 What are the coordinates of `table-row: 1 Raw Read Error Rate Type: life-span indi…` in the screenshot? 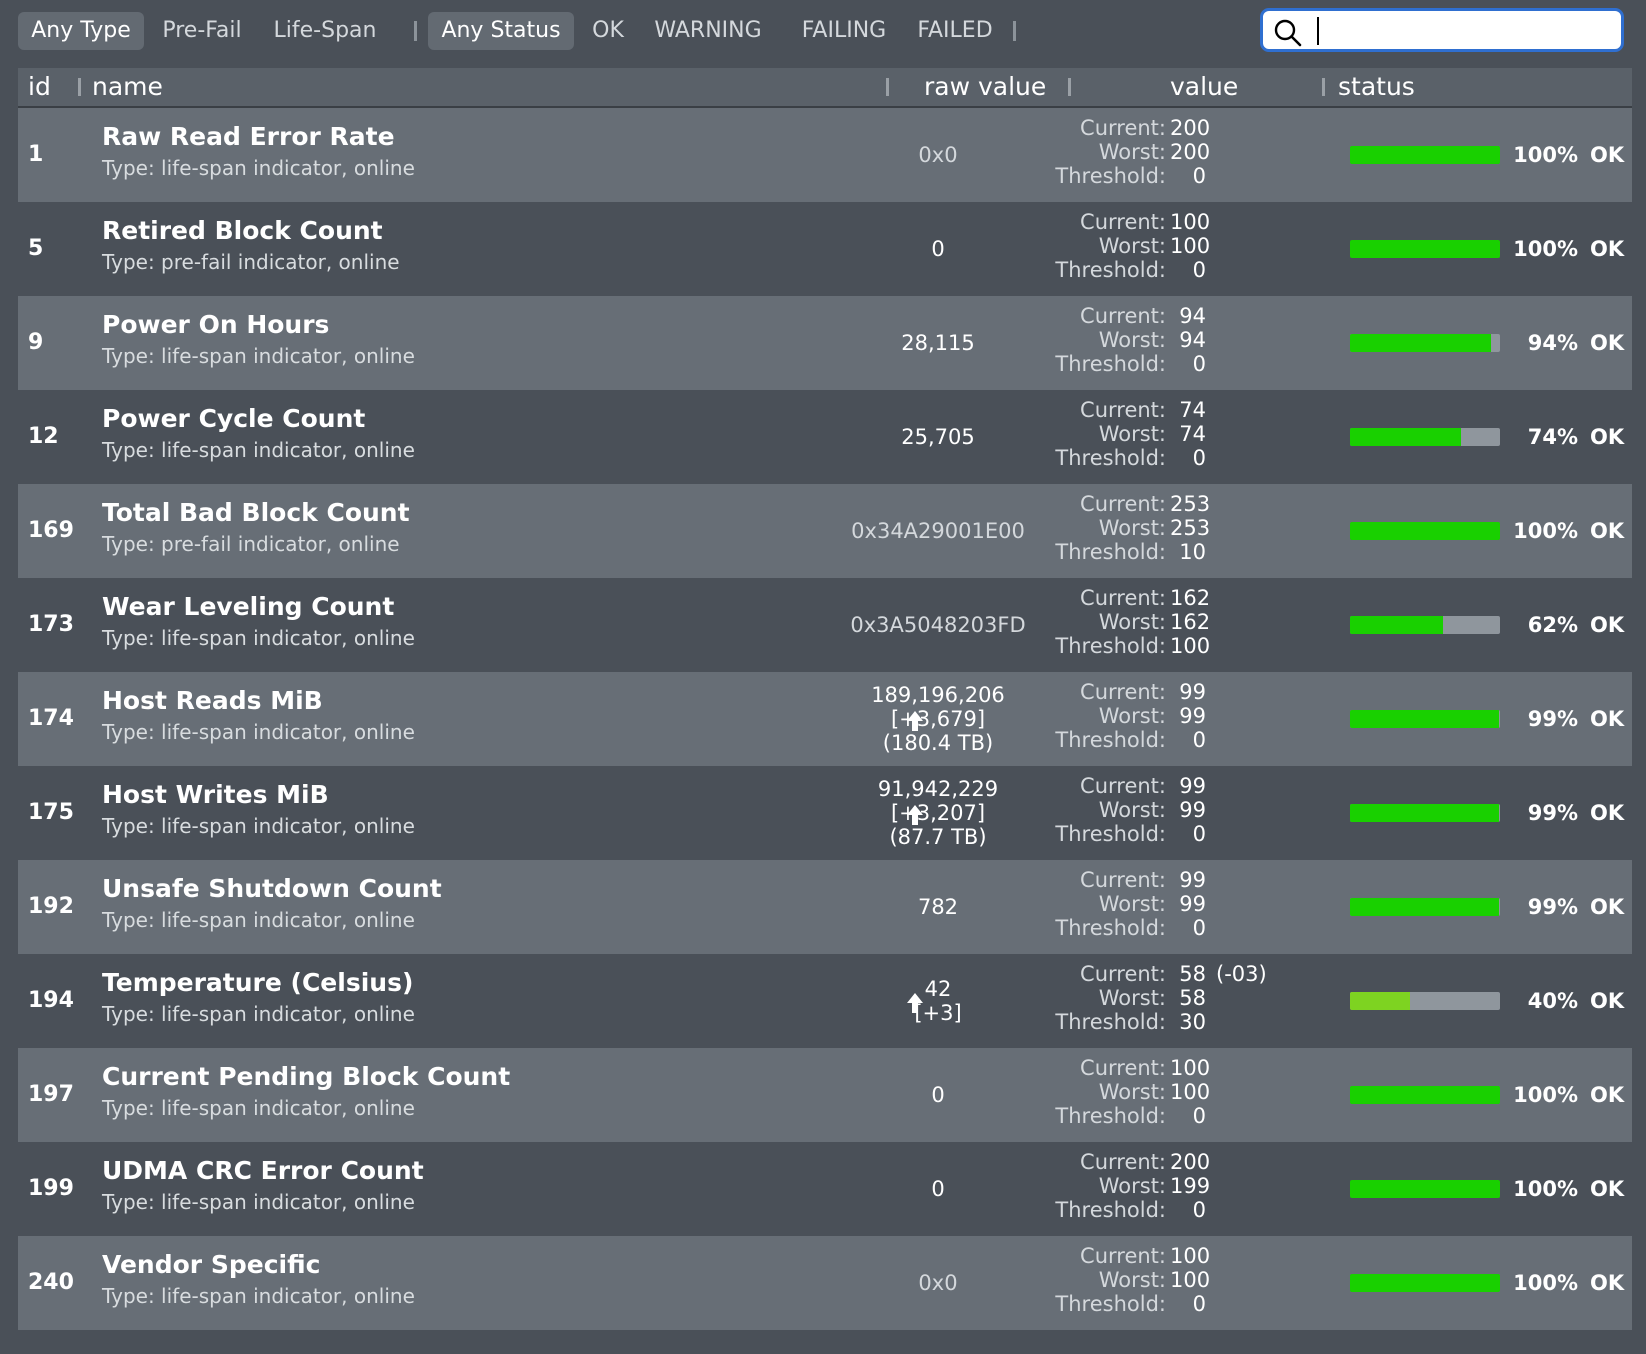 It's located at (825, 155).